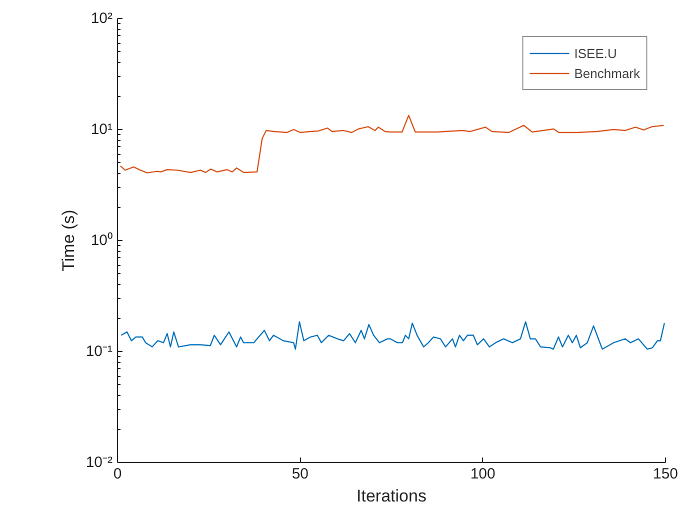  Describe the element at coordinates (99, 351) in the screenshot. I see `y-tick-label: 10⁻¹` at that location.